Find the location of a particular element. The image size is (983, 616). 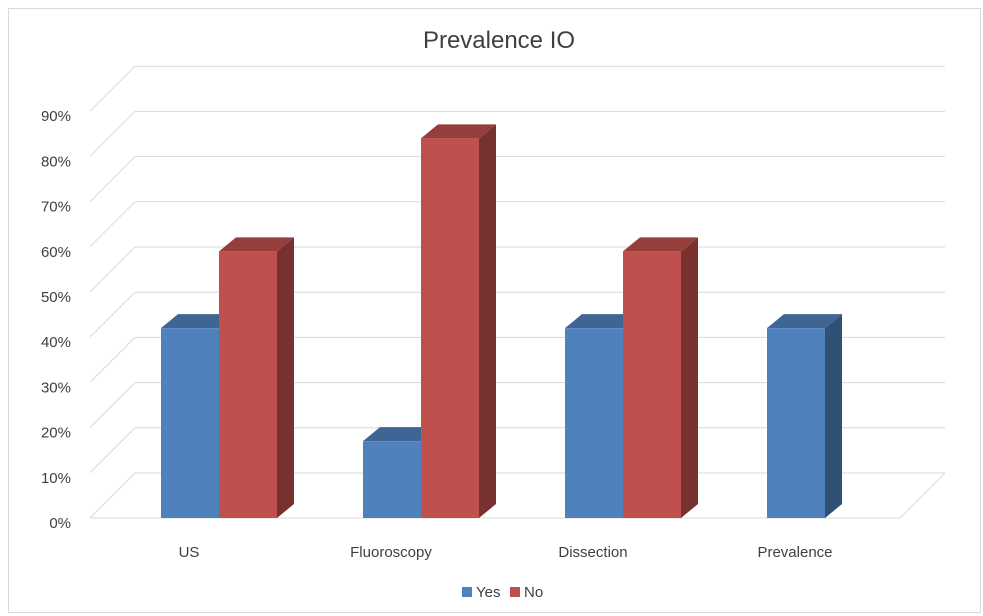

bar-no-dissection is located at coordinates (660, 377).